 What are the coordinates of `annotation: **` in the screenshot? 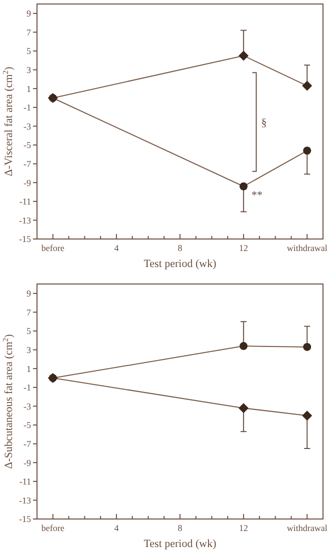 It's located at (257, 195).